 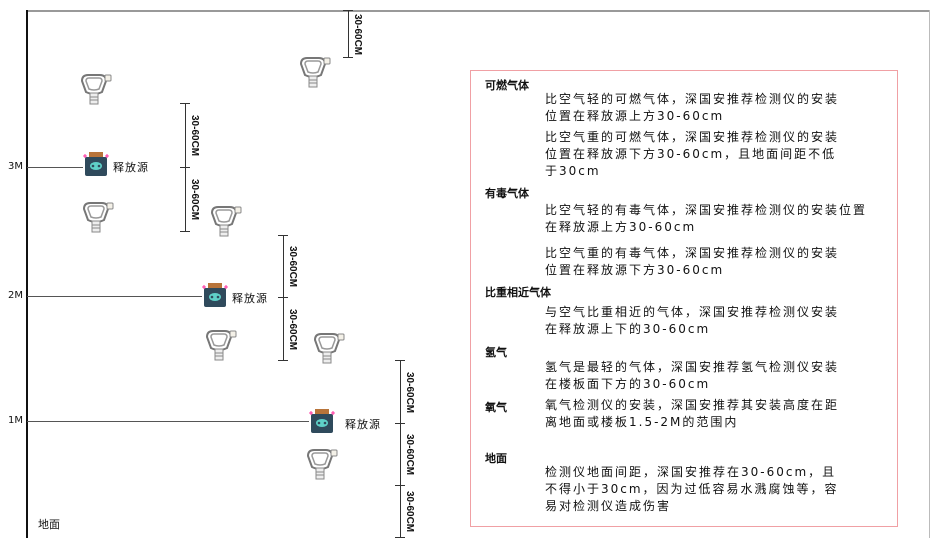 I want to click on wall-line, so click(x=27, y=274).